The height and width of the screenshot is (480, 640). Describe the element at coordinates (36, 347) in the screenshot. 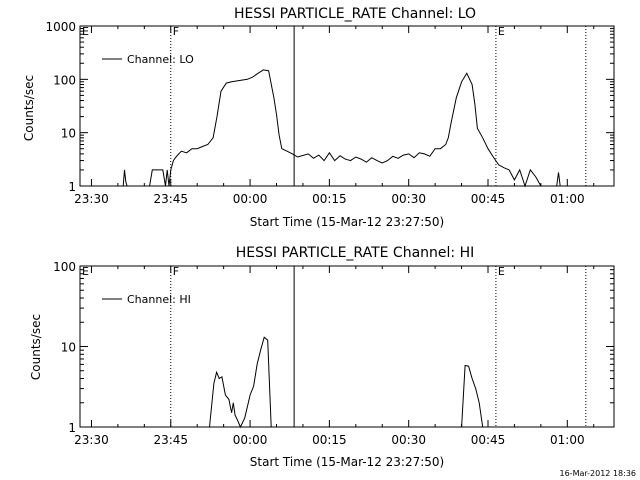

I see `bottom-y-axis-label: Counts/sec` at that location.